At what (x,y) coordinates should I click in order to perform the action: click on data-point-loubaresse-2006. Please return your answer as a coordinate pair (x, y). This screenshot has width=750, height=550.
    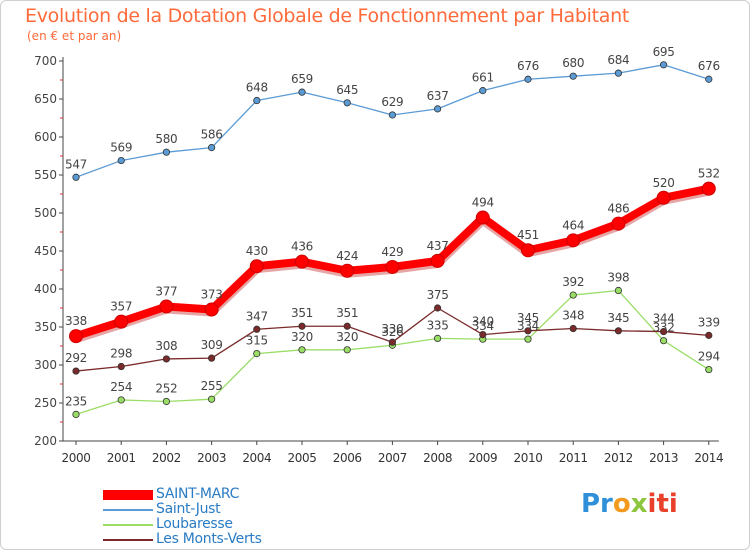
    Looking at the image, I should click on (347, 350).